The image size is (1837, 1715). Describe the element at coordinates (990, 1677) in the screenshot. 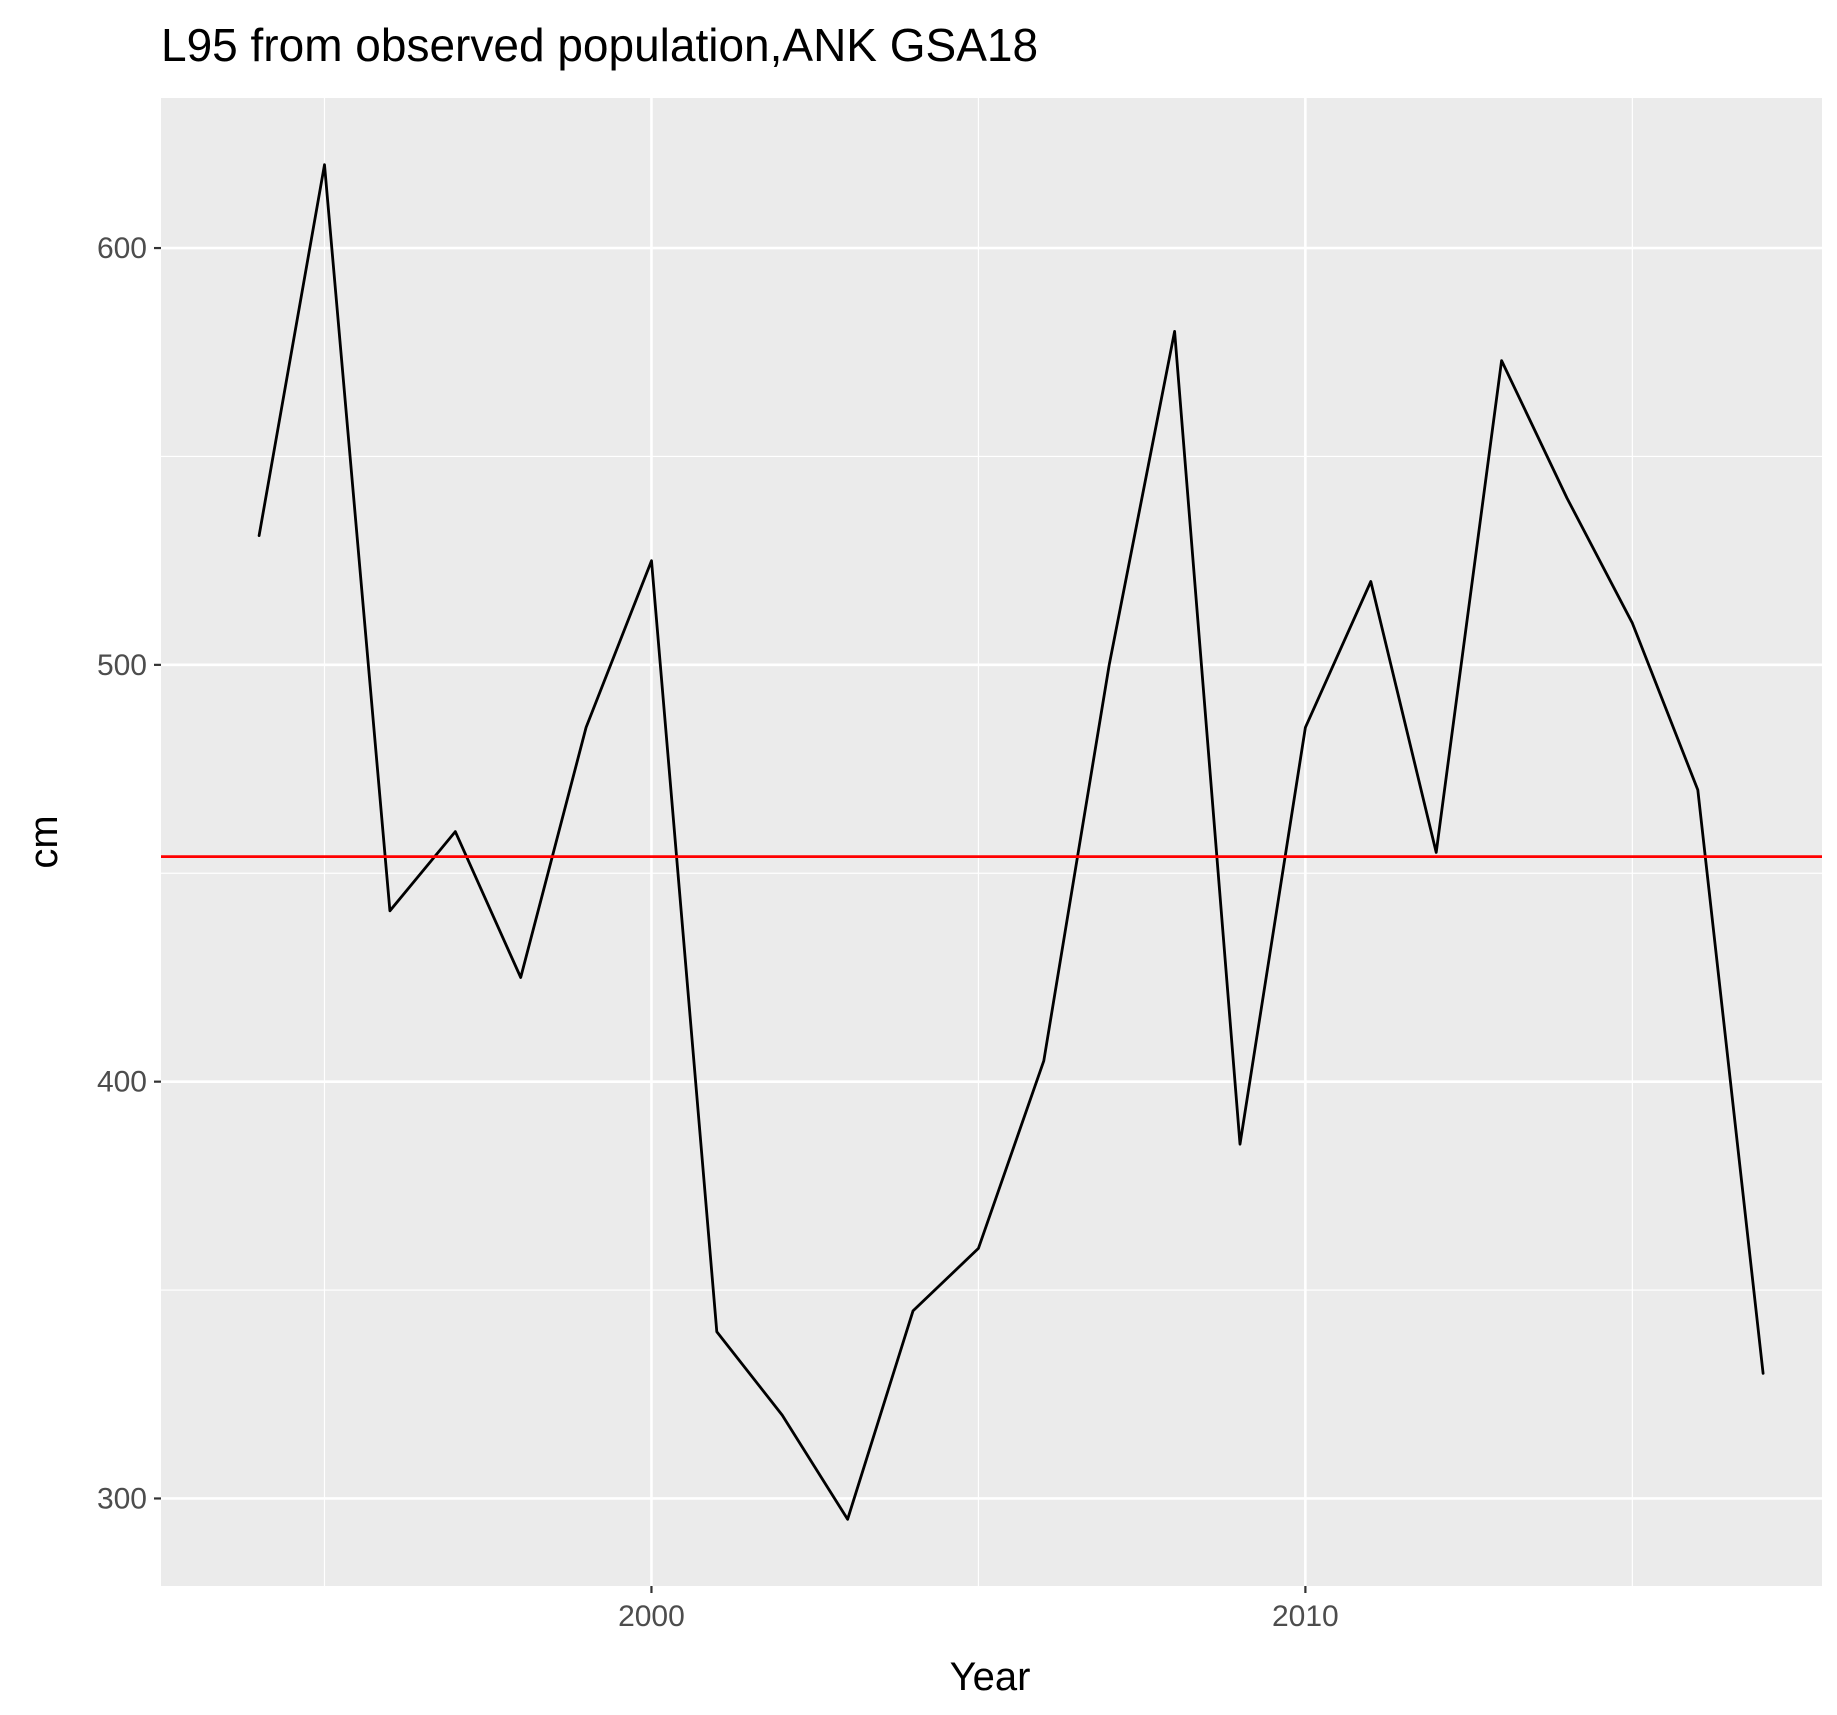

I see `x-axis-title: Year` at that location.